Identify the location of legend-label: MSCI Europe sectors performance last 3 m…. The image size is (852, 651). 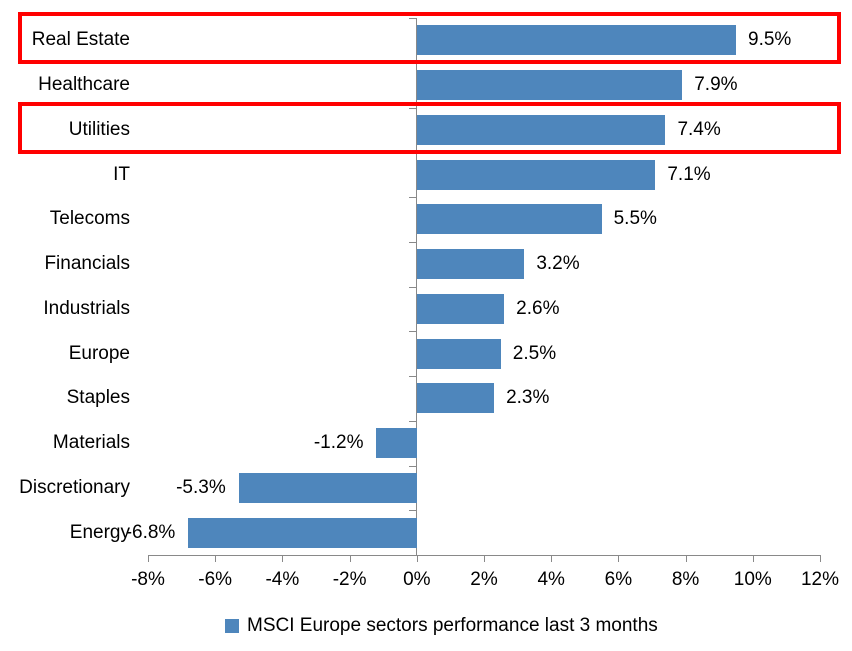
(452, 625).